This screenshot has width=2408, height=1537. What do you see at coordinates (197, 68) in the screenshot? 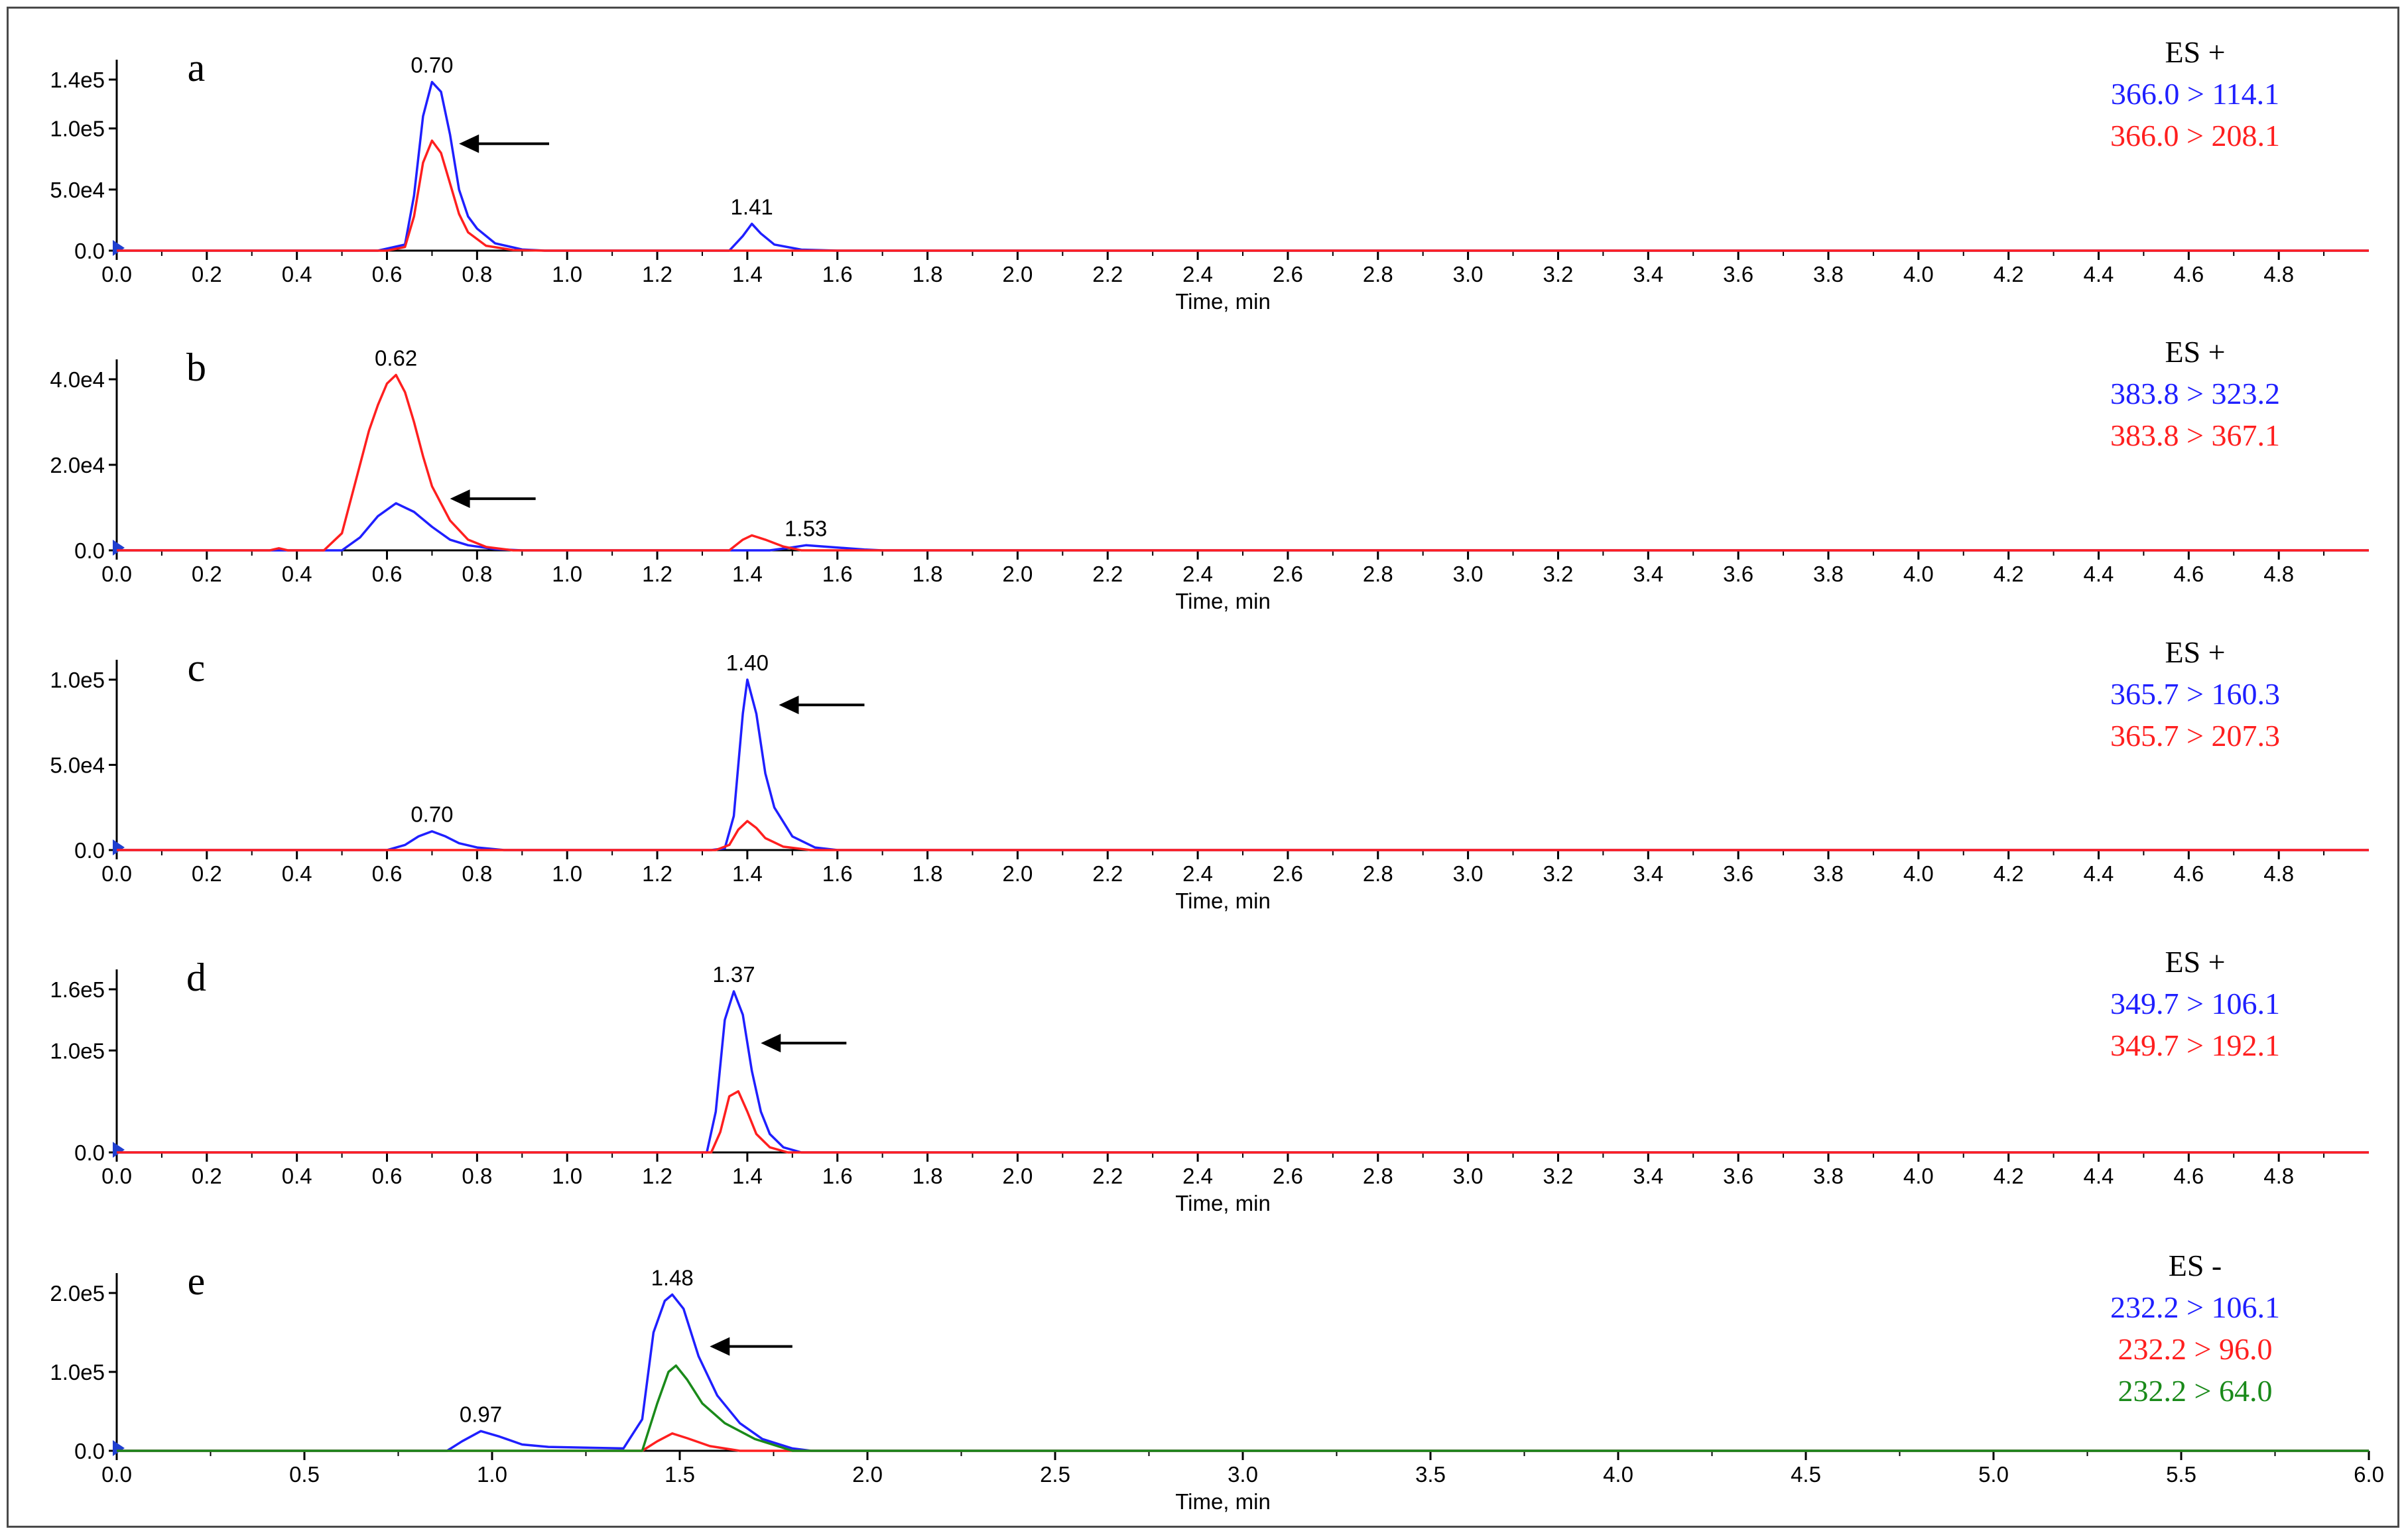
I see `panel-letter: a` at bounding box center [197, 68].